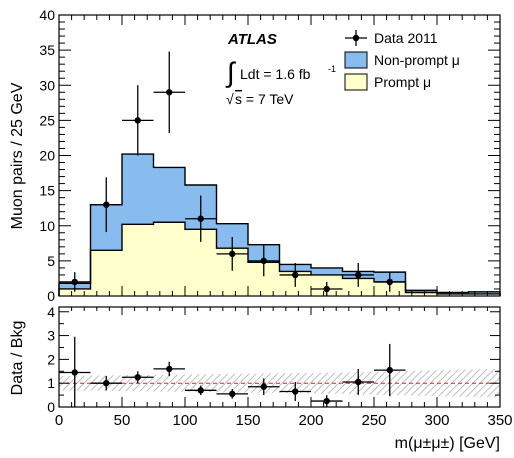  What do you see at coordinates (230, 99) in the screenshot?
I see `sqrt-sign: √` at bounding box center [230, 99].